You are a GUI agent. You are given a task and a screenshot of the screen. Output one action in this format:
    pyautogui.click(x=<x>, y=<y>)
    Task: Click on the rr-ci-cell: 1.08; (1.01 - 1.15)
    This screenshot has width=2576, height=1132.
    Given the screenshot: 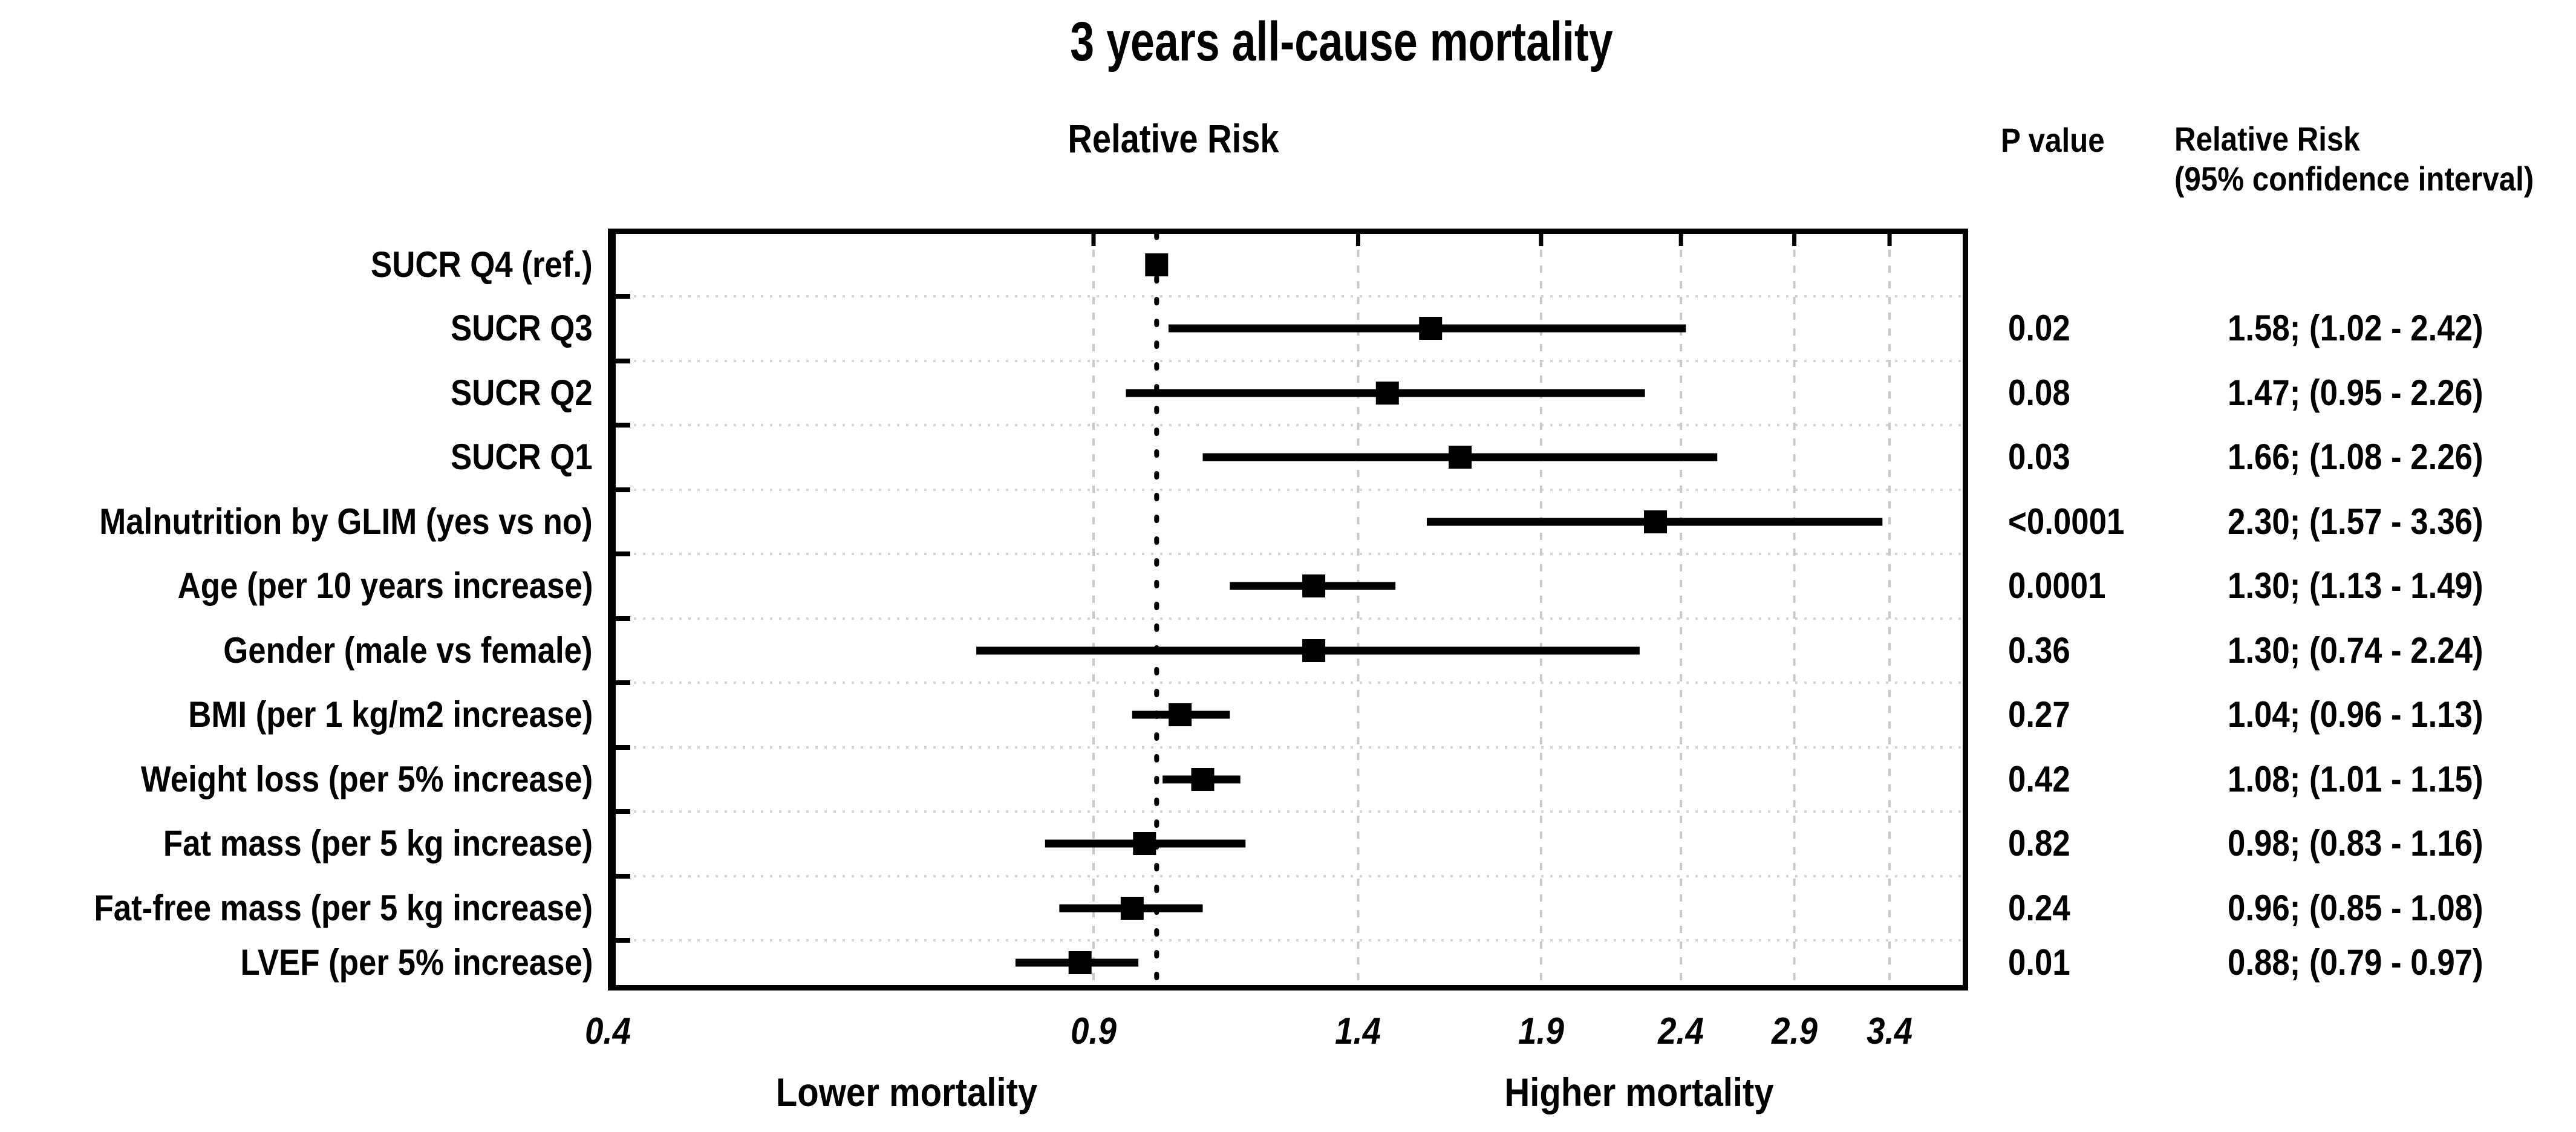 What is the action you would take?
    pyautogui.click(x=2355, y=779)
    